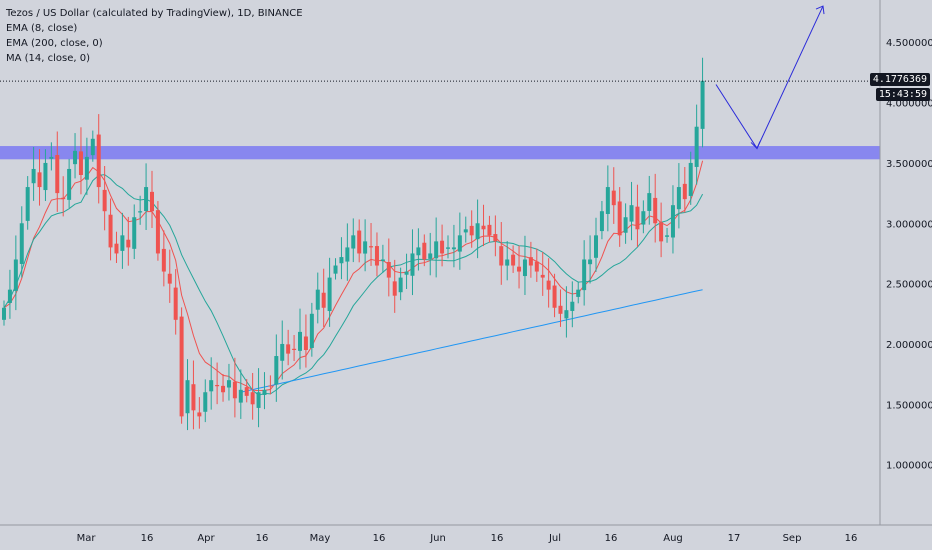 The height and width of the screenshot is (550, 932). Describe the element at coordinates (909, 466) in the screenshot. I see `price-tick-label: 1.0000000` at that location.